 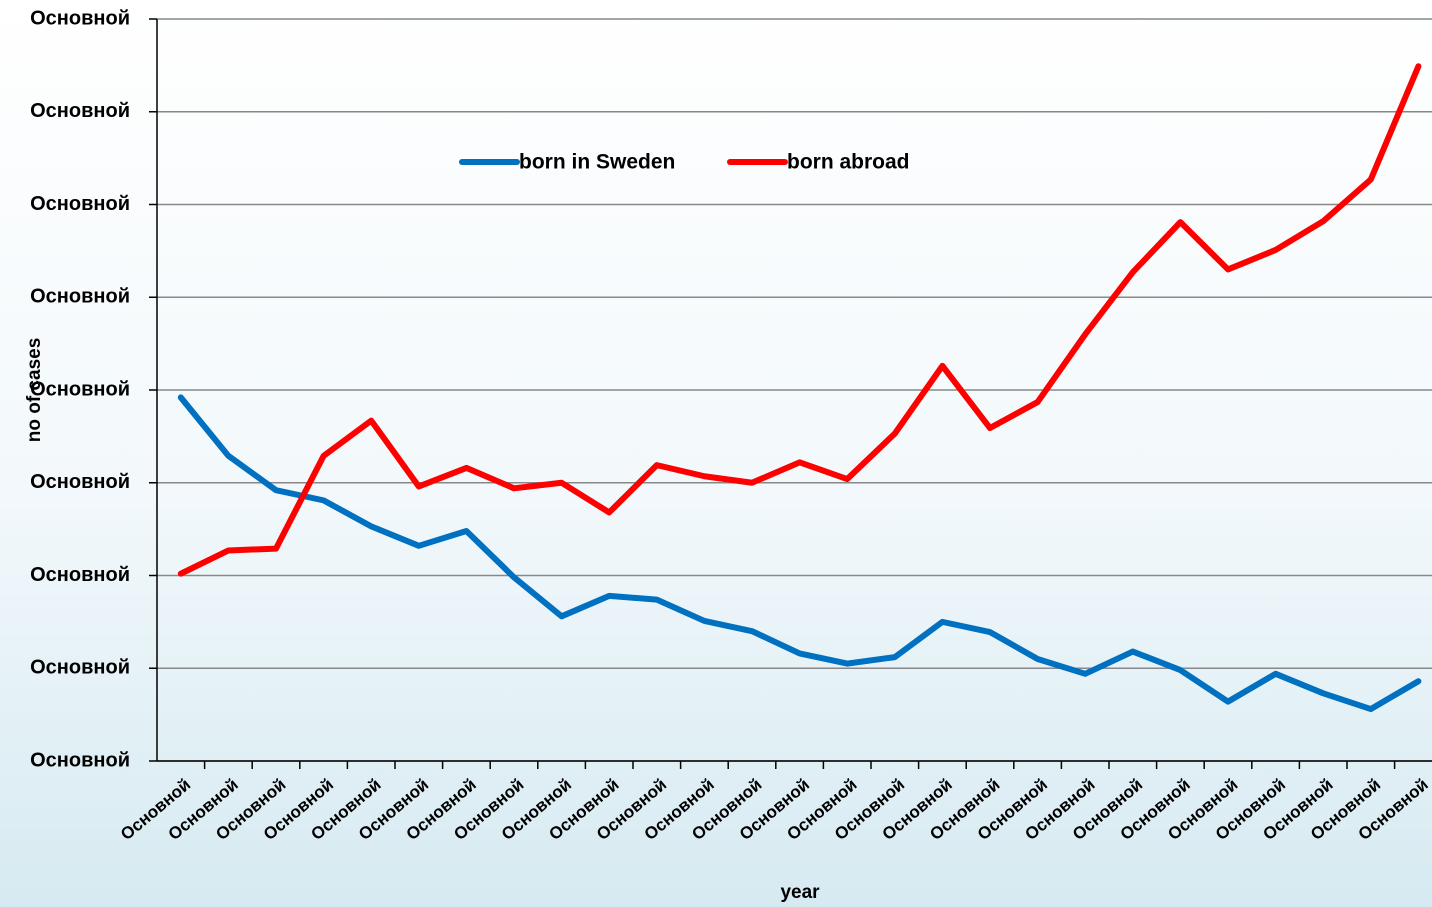 I want to click on x-axis-title: year, so click(x=800, y=892).